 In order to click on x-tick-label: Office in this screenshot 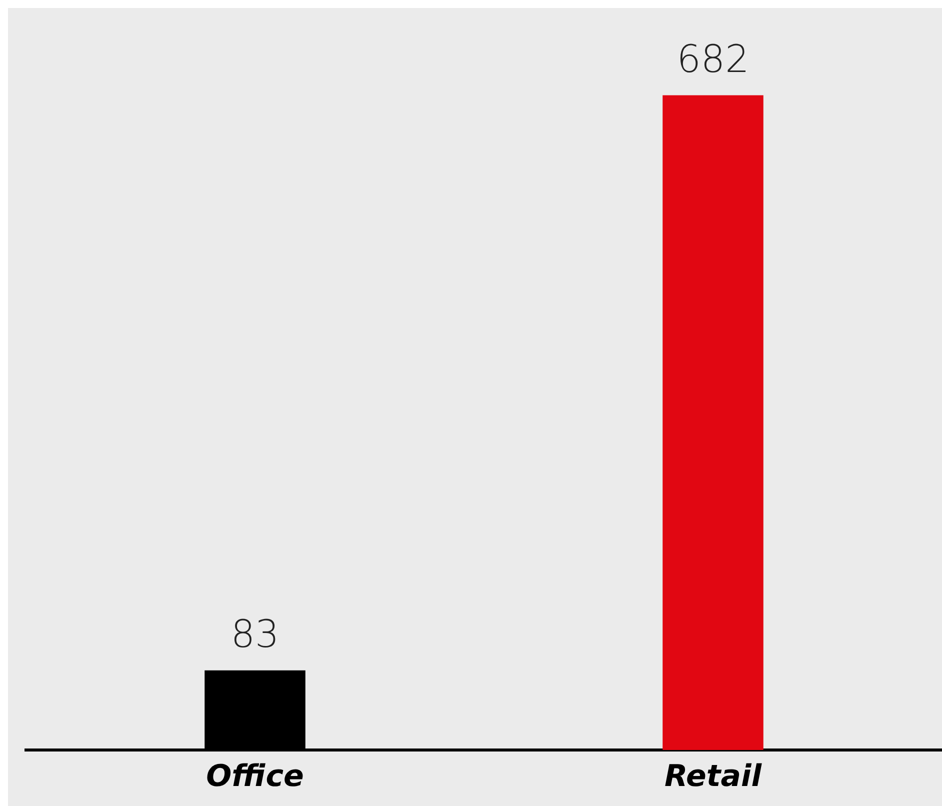, I will do `click(255, 776)`.